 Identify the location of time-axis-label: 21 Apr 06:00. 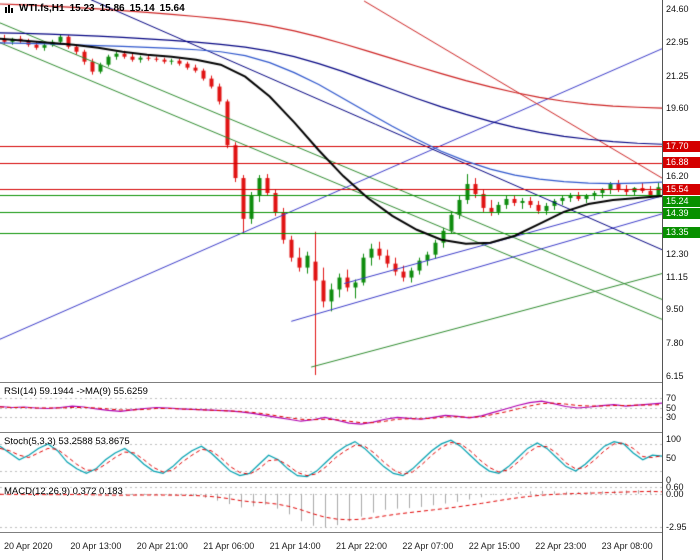
(229, 546).